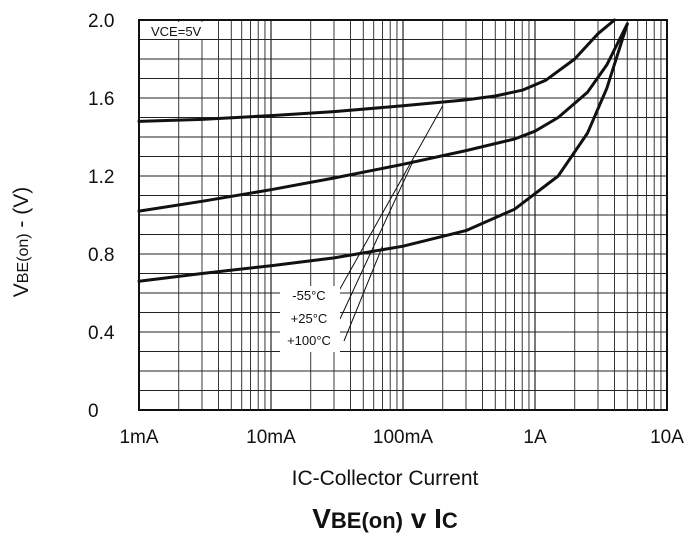 The width and height of the screenshot is (695, 539). Describe the element at coordinates (21, 290) in the screenshot. I see `y-axis-label-v: V` at that location.